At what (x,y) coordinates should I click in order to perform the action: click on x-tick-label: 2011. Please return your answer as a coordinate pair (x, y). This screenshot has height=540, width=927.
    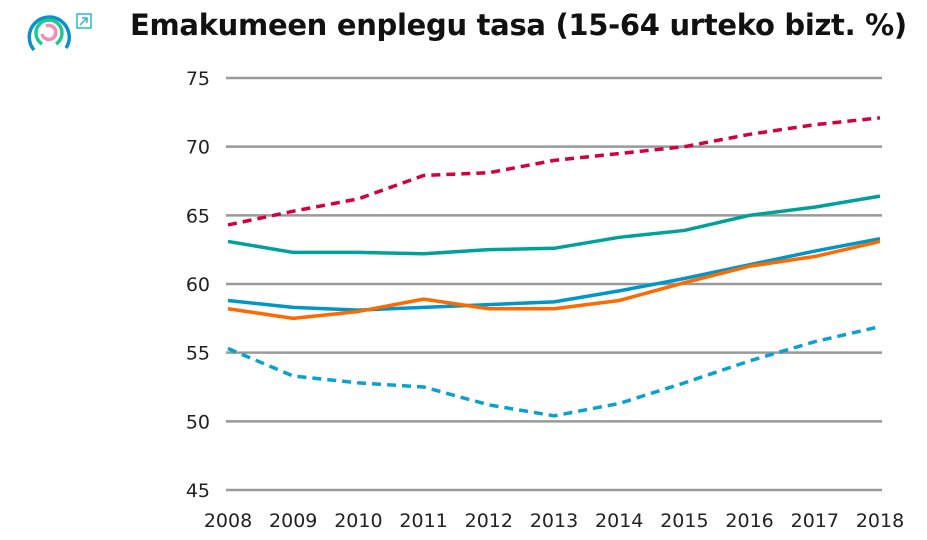
    Looking at the image, I should click on (423, 521).